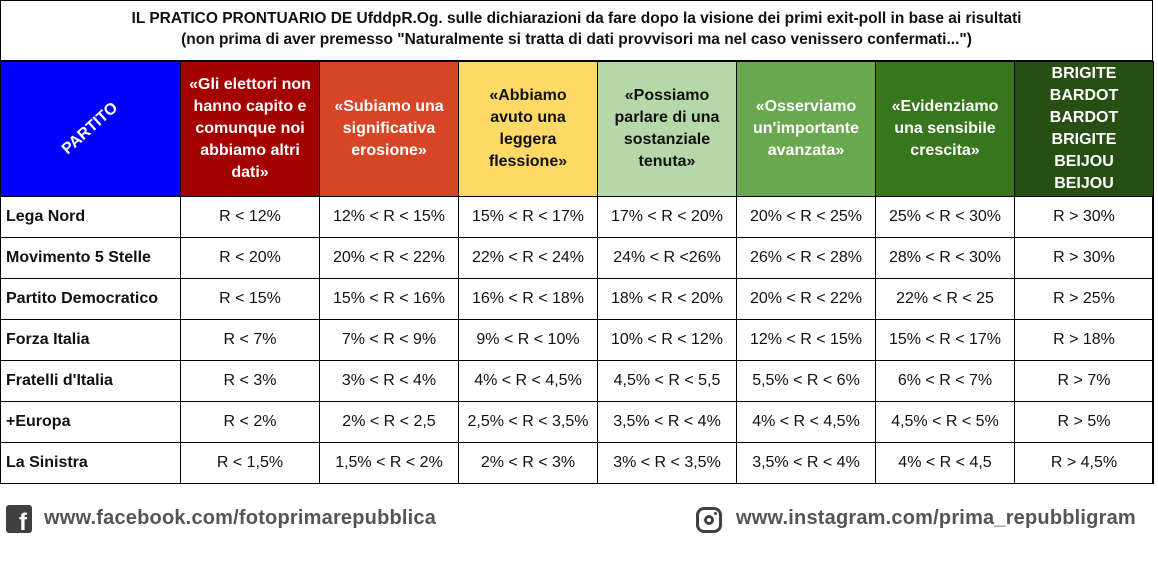 The width and height of the screenshot is (1158, 573). What do you see at coordinates (90, 422) in the screenshot?
I see `party-name: +Europa` at bounding box center [90, 422].